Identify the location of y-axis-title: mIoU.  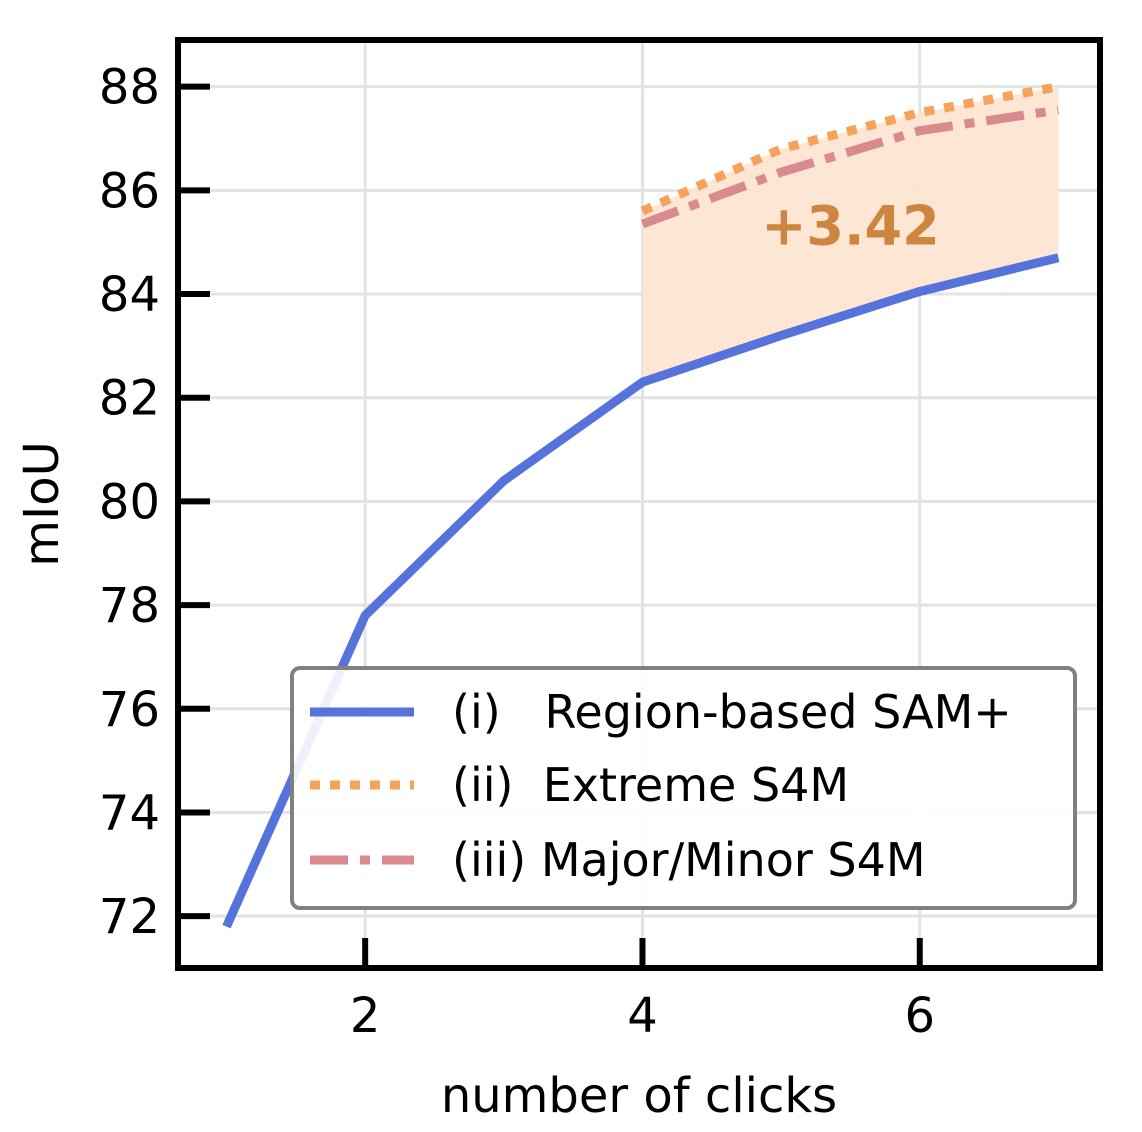
(42, 503).